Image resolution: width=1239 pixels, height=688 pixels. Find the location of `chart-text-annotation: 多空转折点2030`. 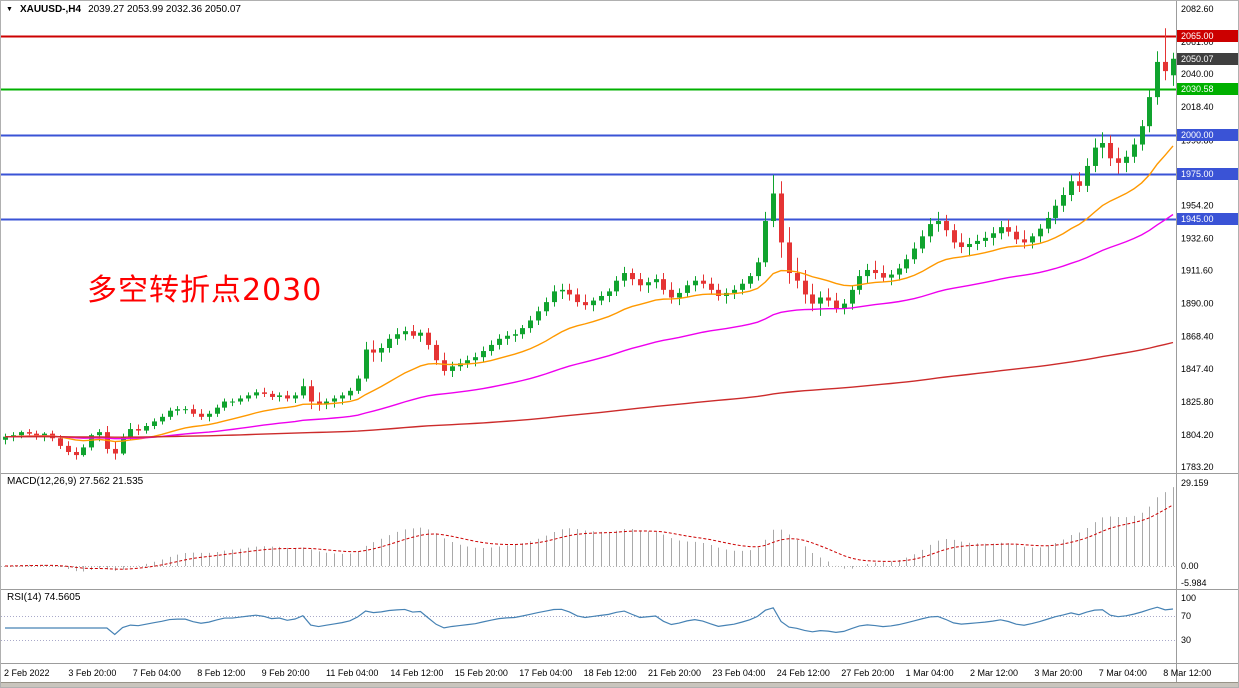

chart-text-annotation: 多空转折点2030 is located at coordinates (205, 290).